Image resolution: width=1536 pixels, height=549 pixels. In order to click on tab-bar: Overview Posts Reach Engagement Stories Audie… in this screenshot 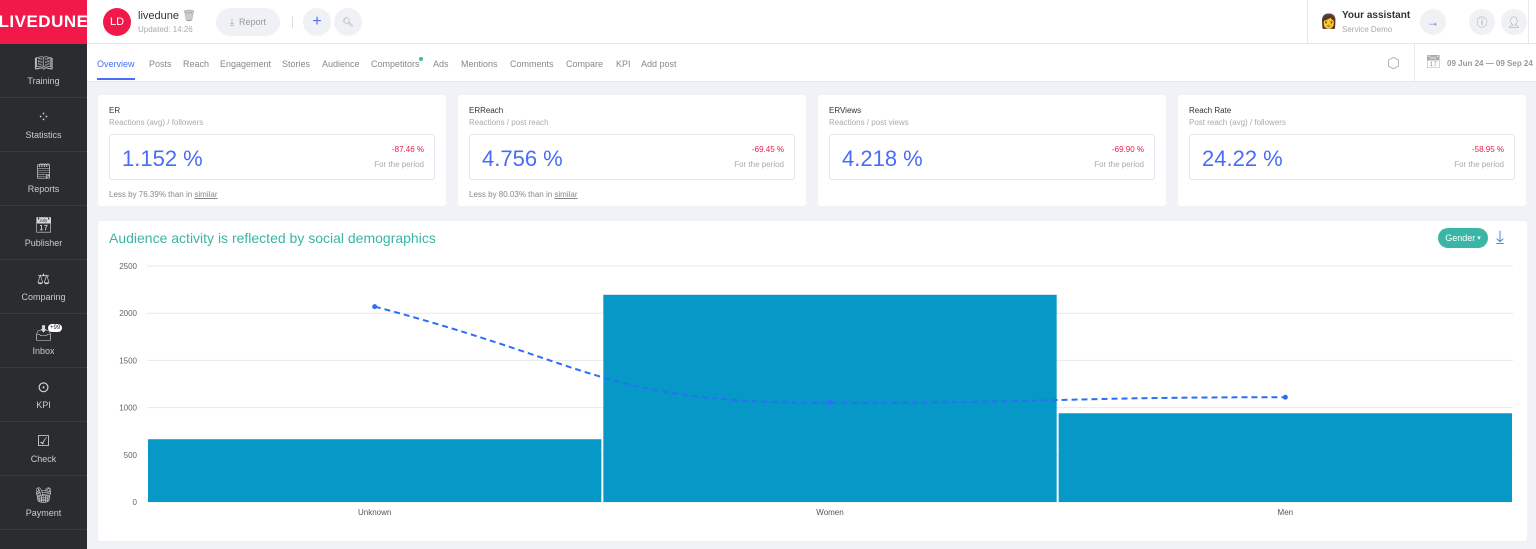, I will do `click(811, 63)`.